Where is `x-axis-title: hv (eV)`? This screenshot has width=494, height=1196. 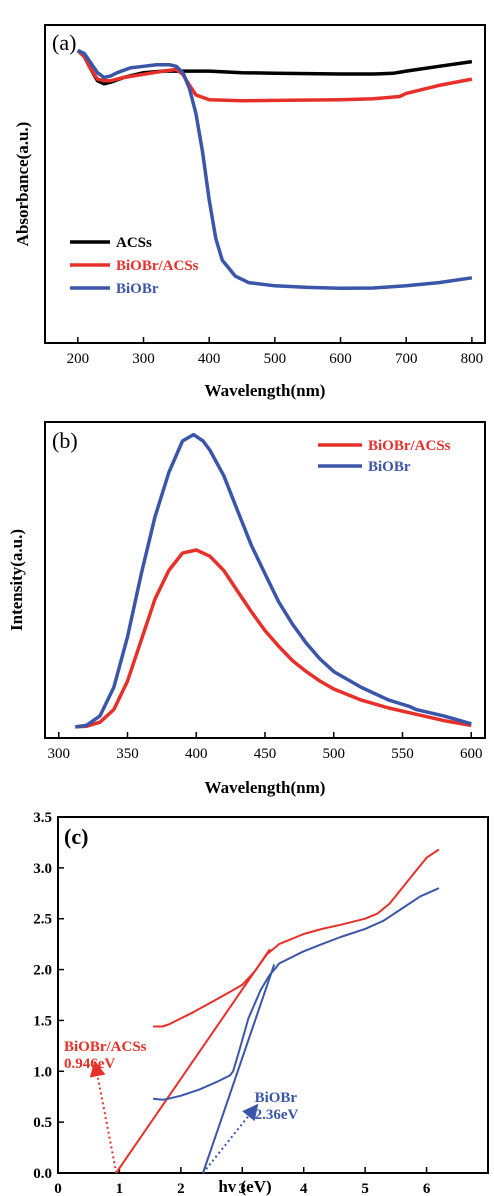
x-axis-title: hv (eV) is located at coordinates (244, 1186).